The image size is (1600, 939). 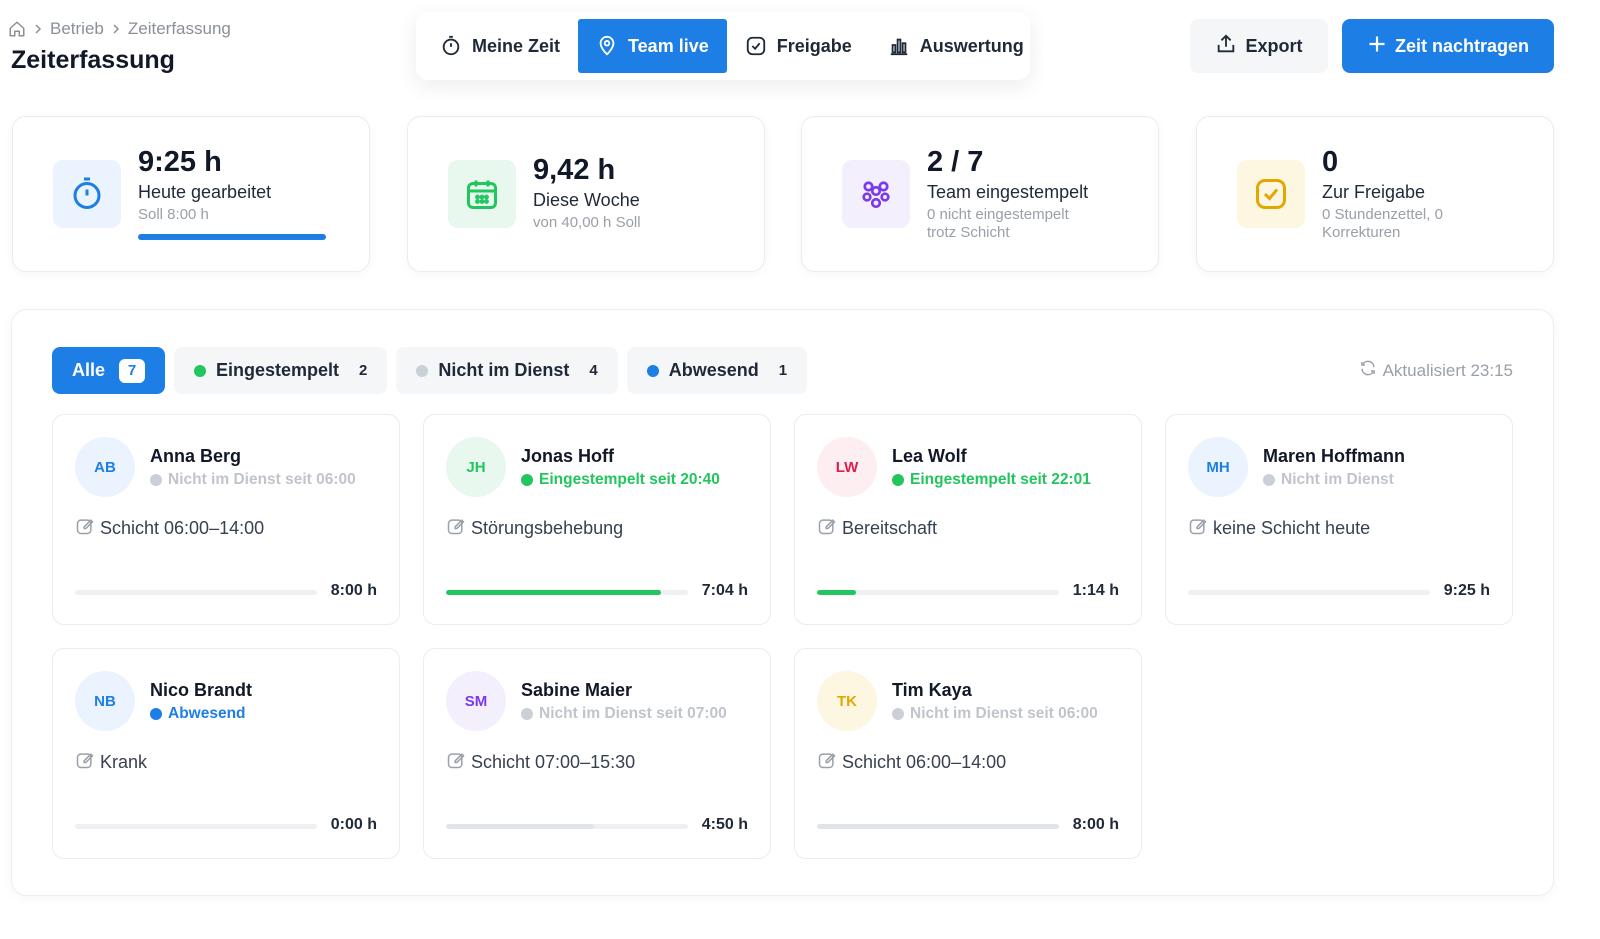 What do you see at coordinates (232, 236) in the screenshot?
I see `today-progress-bar` at bounding box center [232, 236].